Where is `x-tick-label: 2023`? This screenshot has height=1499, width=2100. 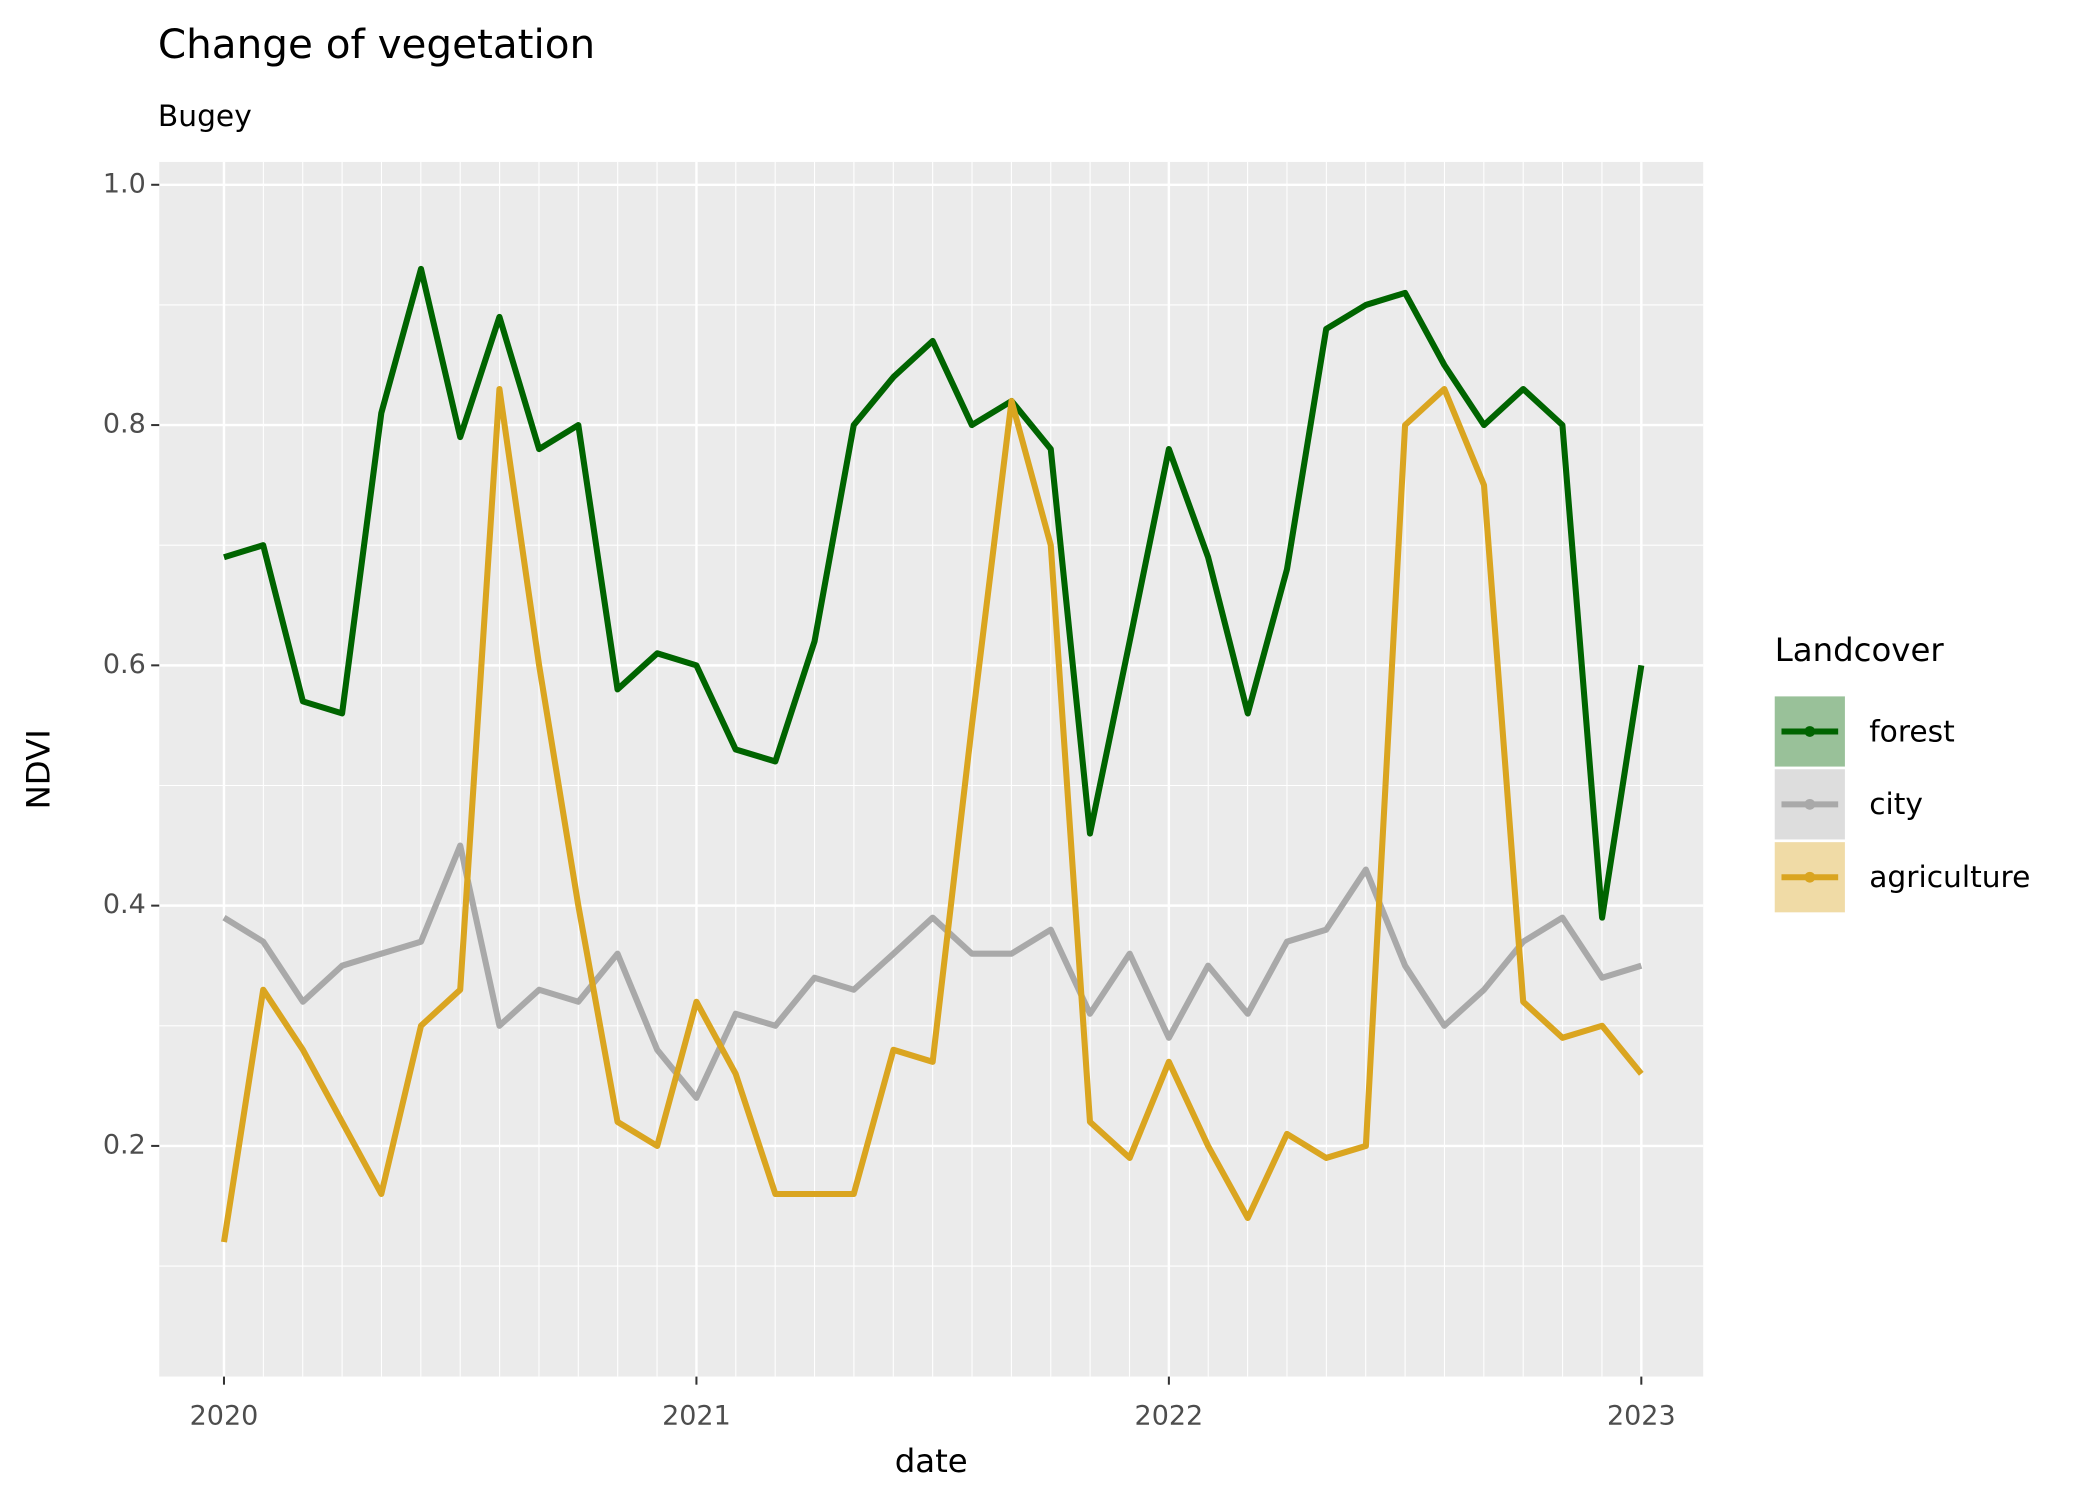 x-tick-label: 2023 is located at coordinates (1641, 1416).